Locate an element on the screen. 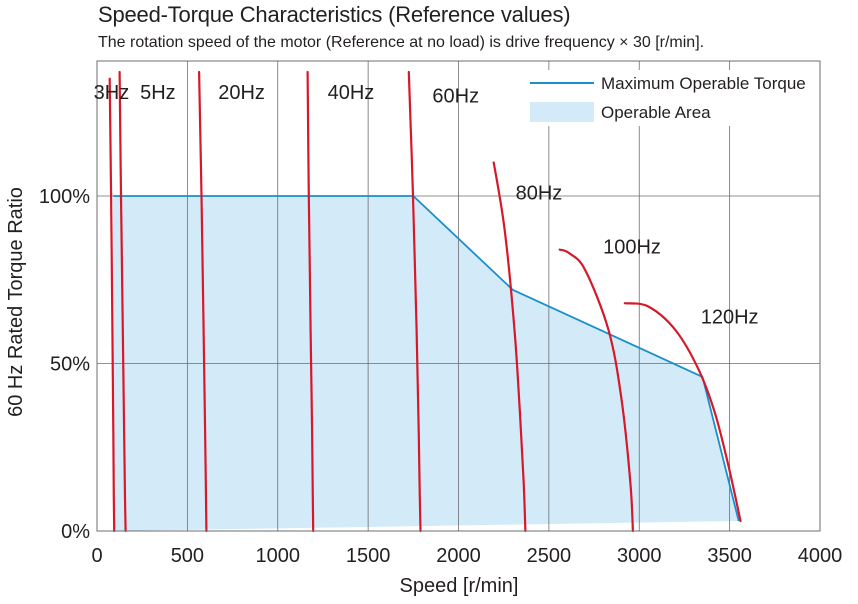  x-axis-label: Speed [r/min] is located at coordinates (459, 586).